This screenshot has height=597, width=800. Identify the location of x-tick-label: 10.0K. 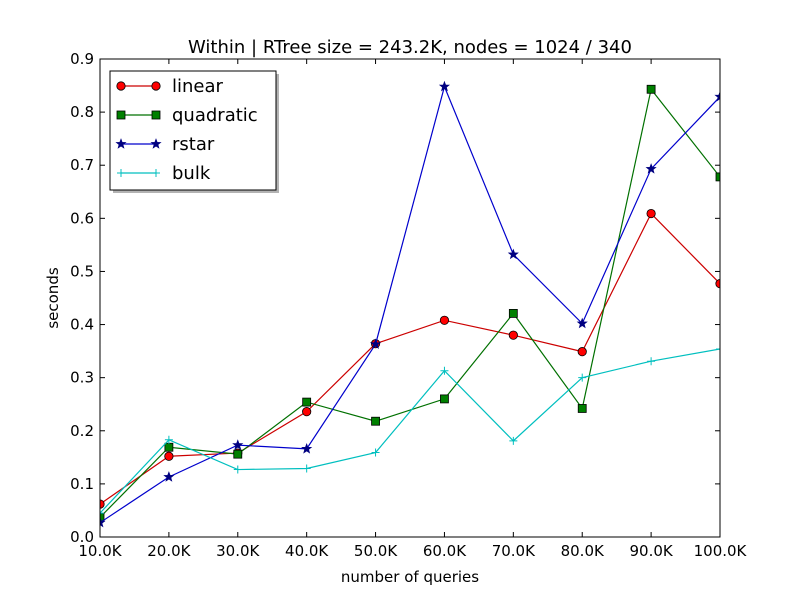
(100, 551).